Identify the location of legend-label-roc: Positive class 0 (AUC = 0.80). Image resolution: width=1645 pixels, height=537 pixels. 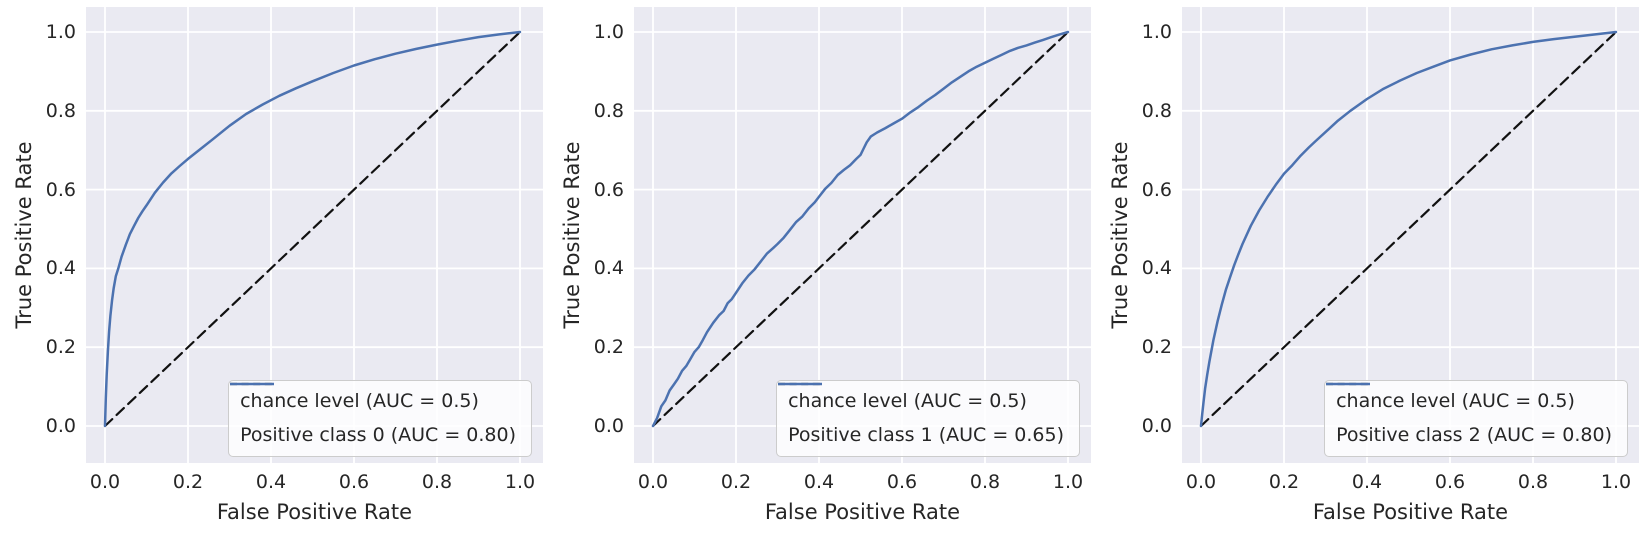
(378, 435).